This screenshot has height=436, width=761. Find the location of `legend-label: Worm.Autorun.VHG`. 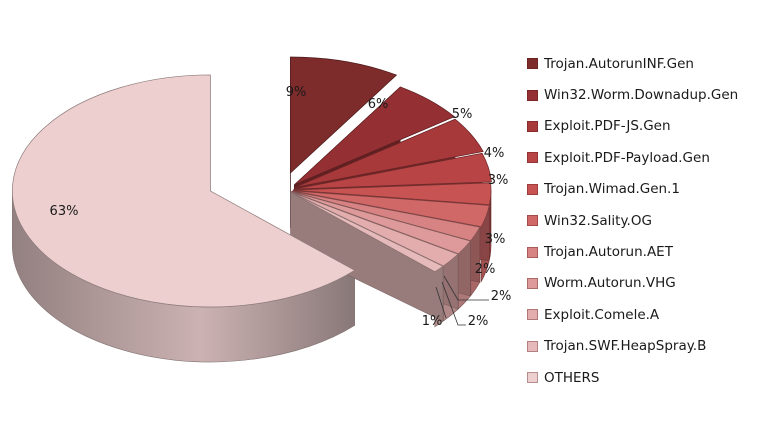

legend-label: Worm.Autorun.VHG is located at coordinates (610, 283).